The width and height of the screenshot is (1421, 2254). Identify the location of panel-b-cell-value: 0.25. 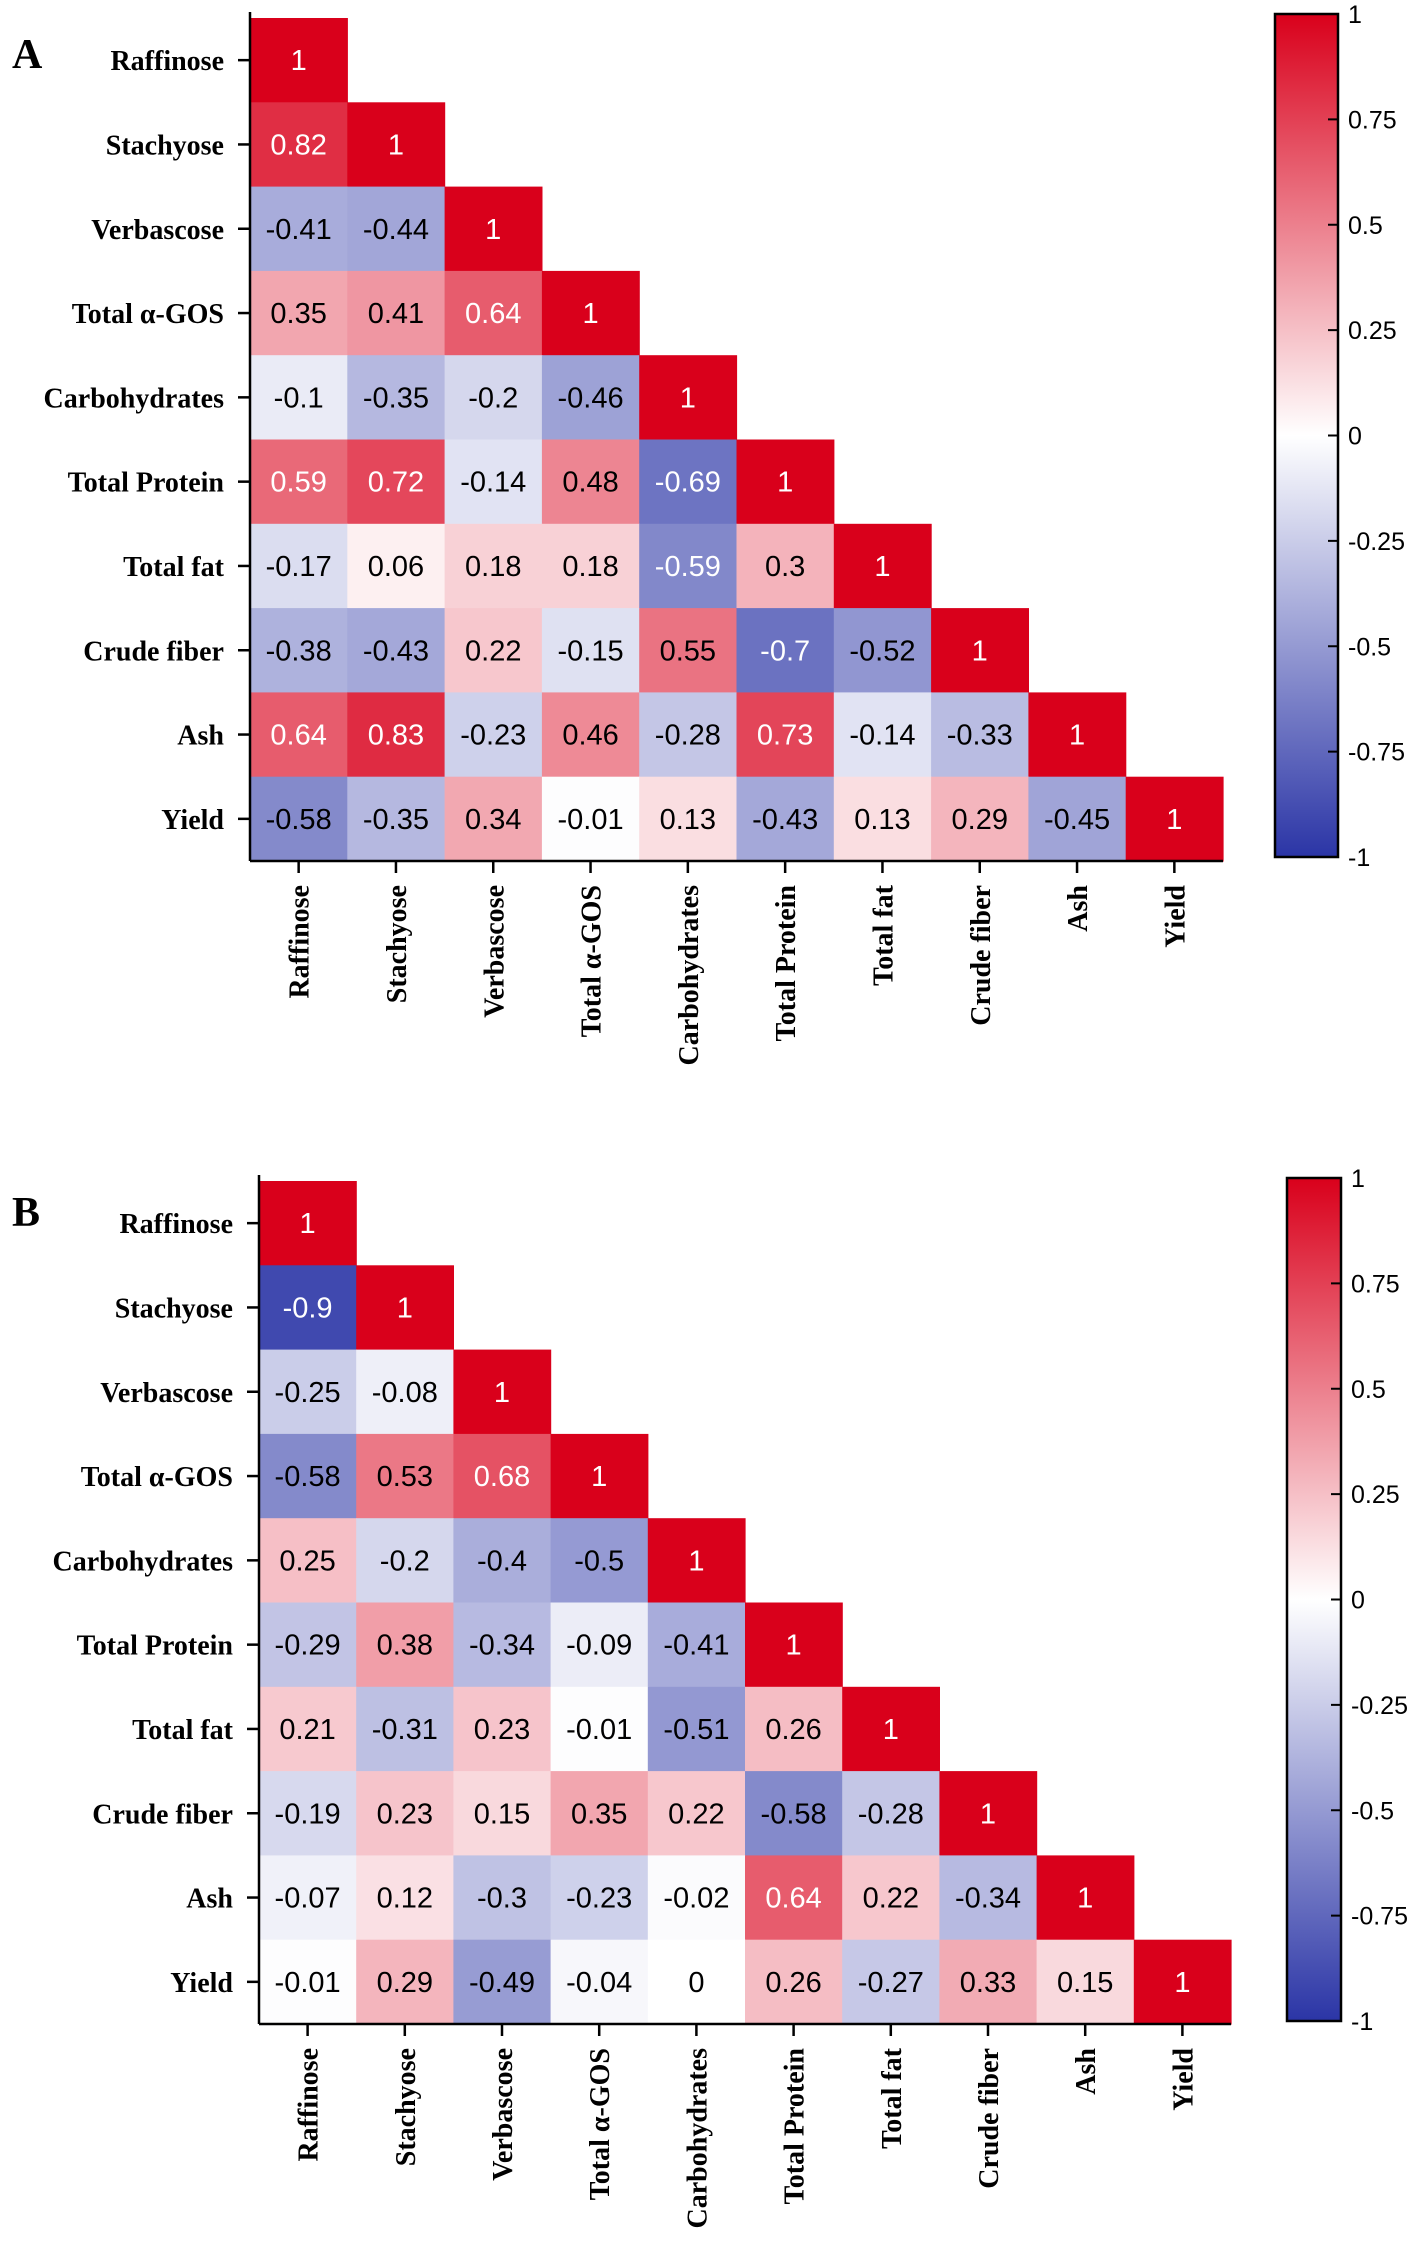
(307, 1561).